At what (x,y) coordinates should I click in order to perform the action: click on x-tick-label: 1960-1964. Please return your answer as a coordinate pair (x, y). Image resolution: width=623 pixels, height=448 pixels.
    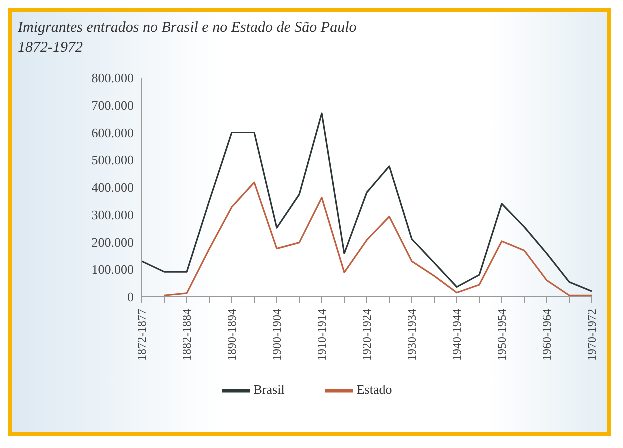
    Looking at the image, I should click on (547, 335).